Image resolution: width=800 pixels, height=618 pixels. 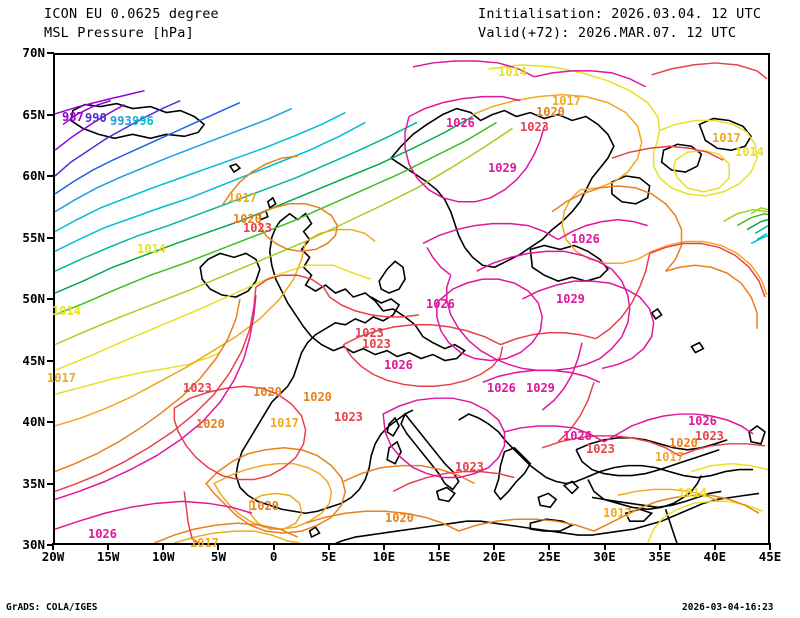 What do you see at coordinates (659, 556) in the screenshot?
I see `lon-tick-label: 35E` at bounding box center [659, 556].